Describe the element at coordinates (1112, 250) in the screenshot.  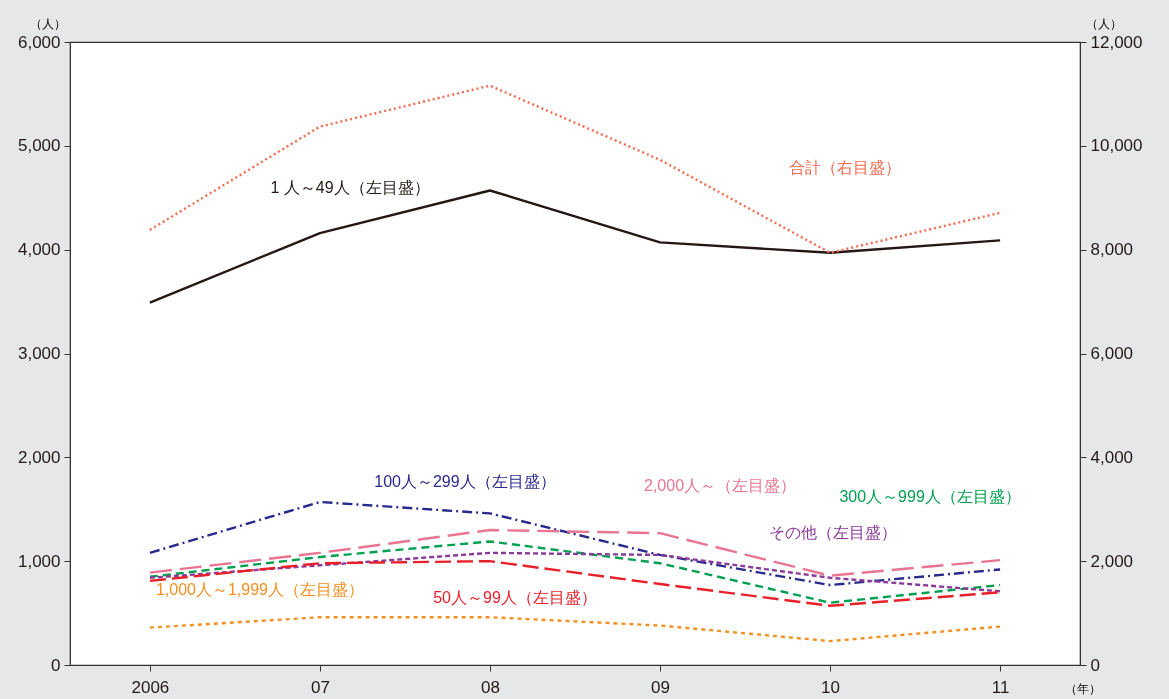
I see `y2-tick-label: 8,000` at that location.